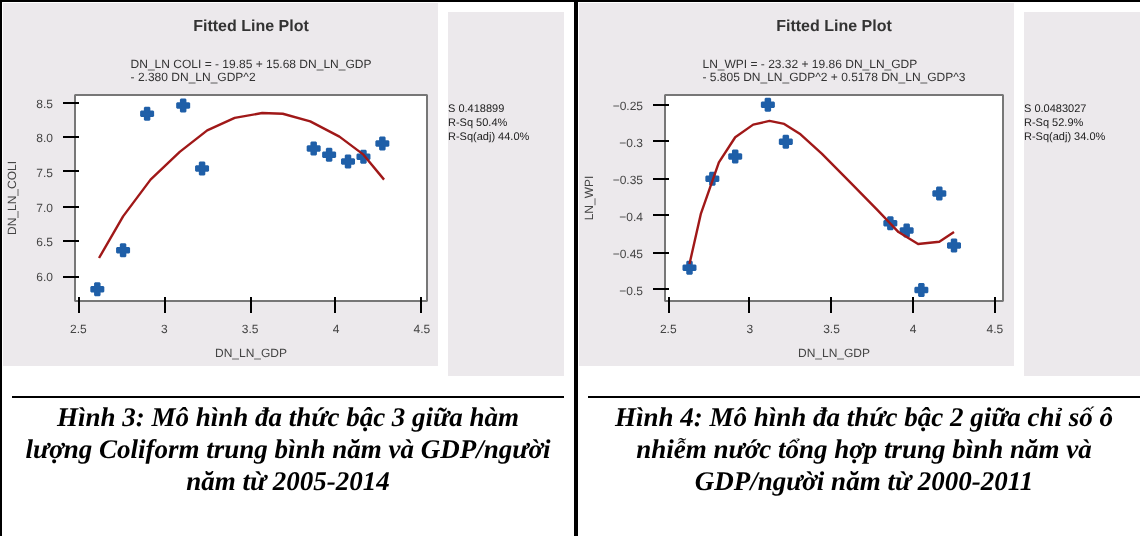  Describe the element at coordinates (241, 185) in the screenshot. I see `line-series` at that location.